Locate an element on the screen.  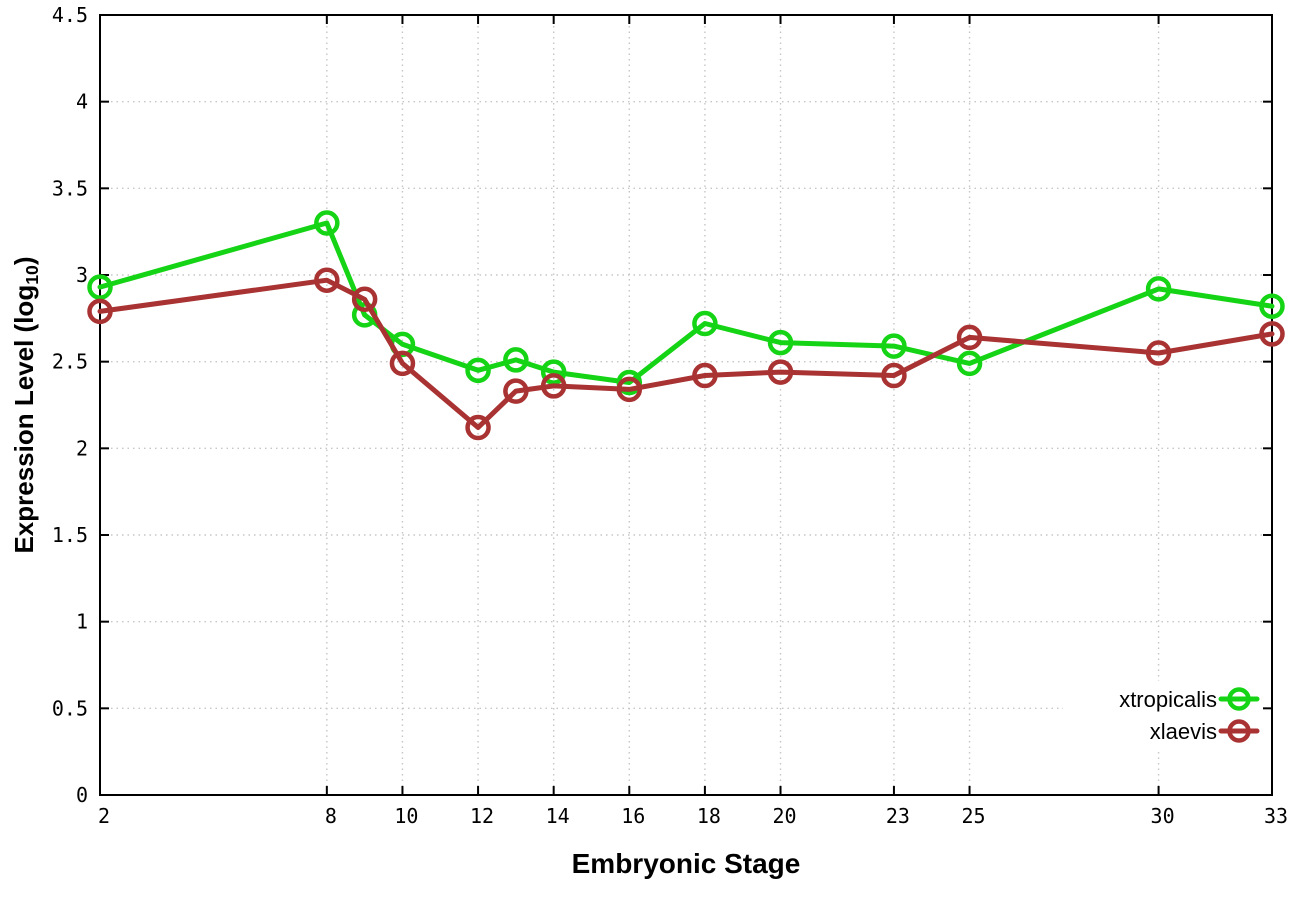
x-tick-label: 2 is located at coordinates (104, 816).